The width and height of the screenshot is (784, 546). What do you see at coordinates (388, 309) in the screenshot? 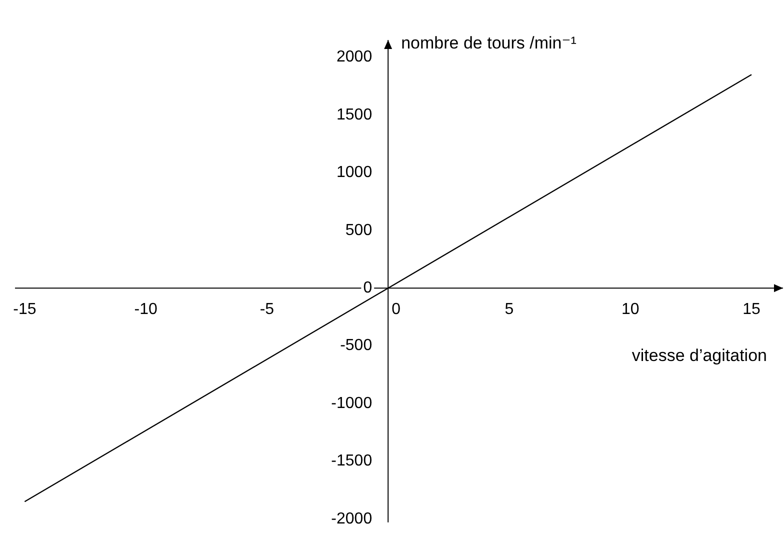
I see `x-tick-label: 0` at bounding box center [388, 309].